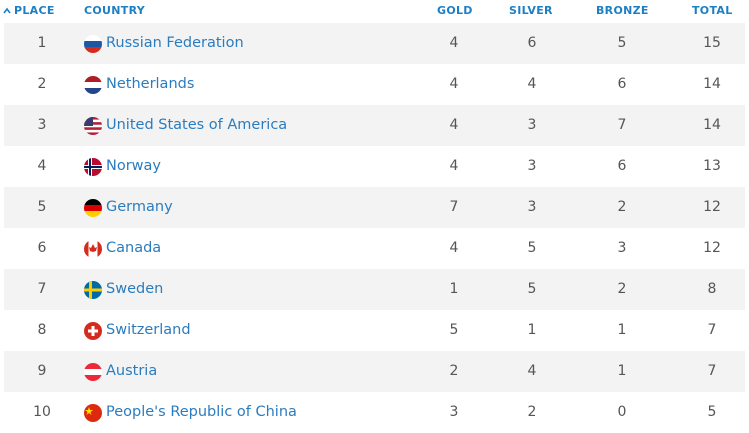  What do you see at coordinates (42, 371) in the screenshot?
I see `place: 9` at bounding box center [42, 371].